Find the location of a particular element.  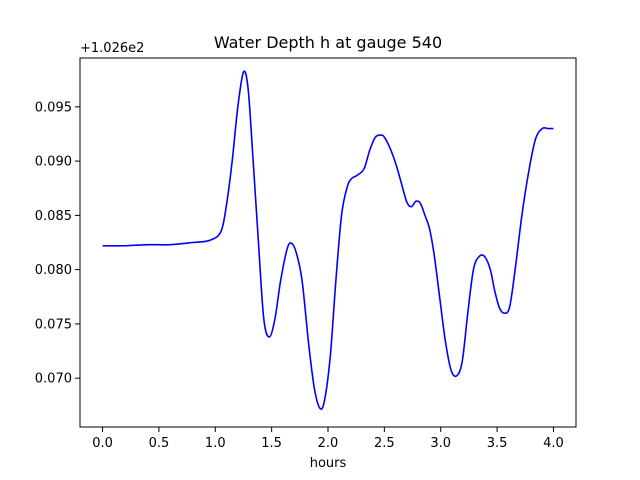

x-tick-label: 1.0 is located at coordinates (215, 443).